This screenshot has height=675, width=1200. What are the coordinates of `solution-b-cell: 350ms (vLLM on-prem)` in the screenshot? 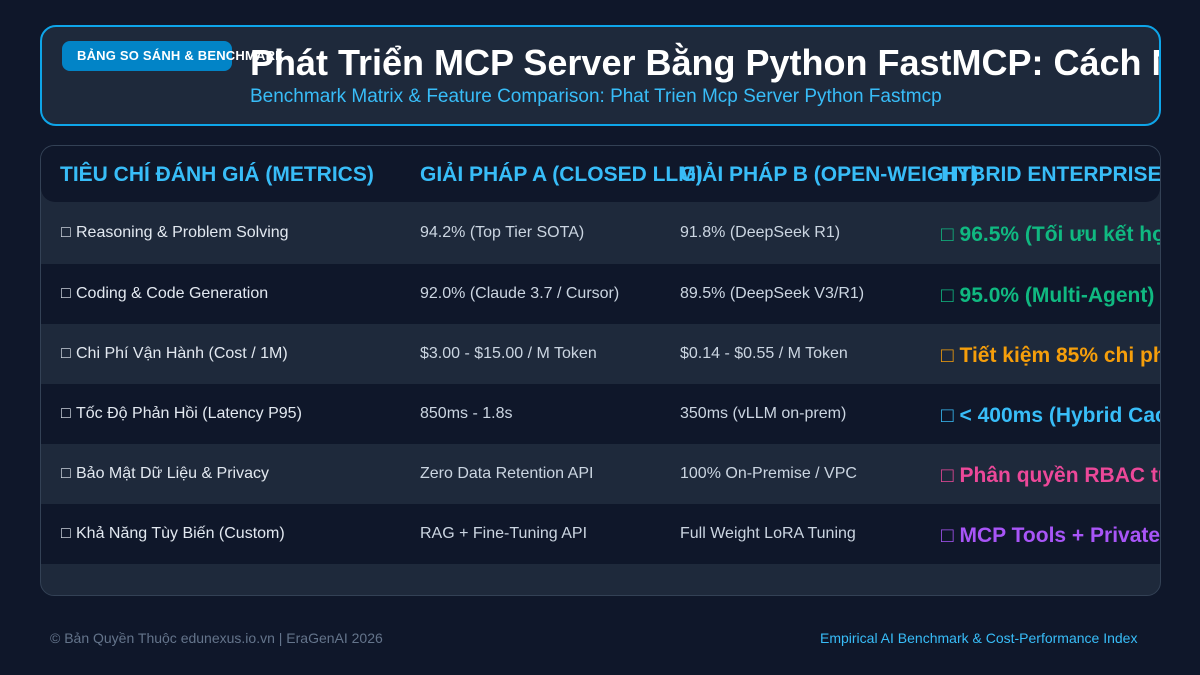 It's located at (763, 413).